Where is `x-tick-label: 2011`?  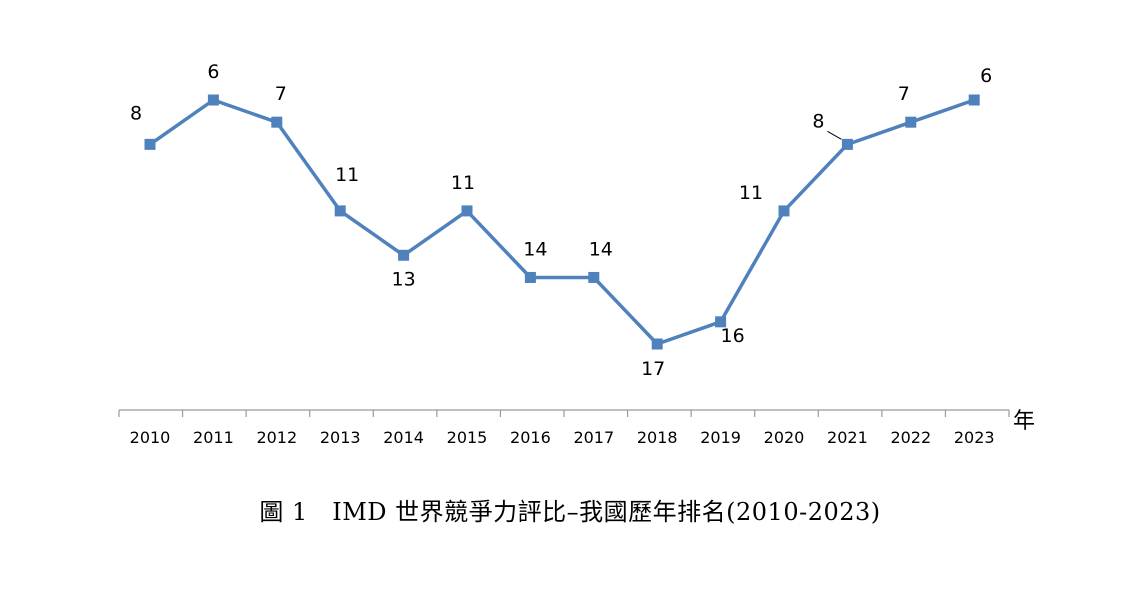
x-tick-label: 2011 is located at coordinates (213, 437).